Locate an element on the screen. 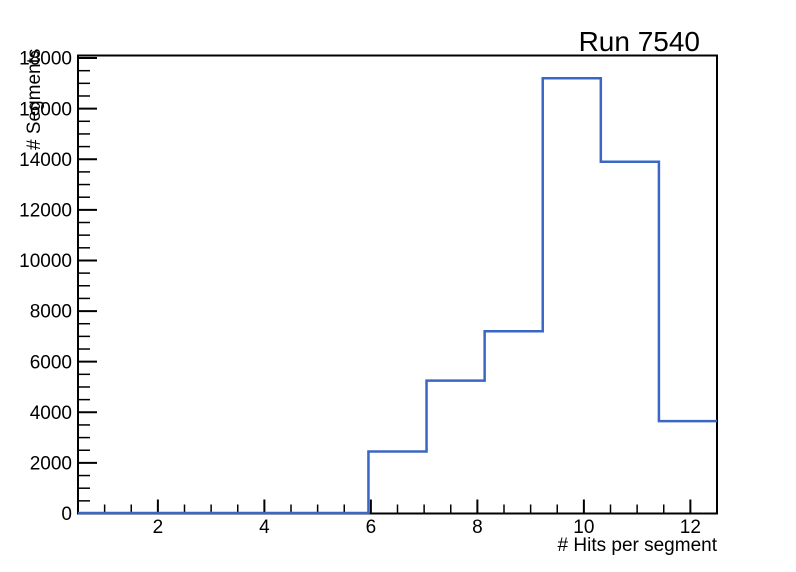 Image resolution: width=796 pixels, height=572 pixels. y-tick-label: 16000 is located at coordinates (45, 109).